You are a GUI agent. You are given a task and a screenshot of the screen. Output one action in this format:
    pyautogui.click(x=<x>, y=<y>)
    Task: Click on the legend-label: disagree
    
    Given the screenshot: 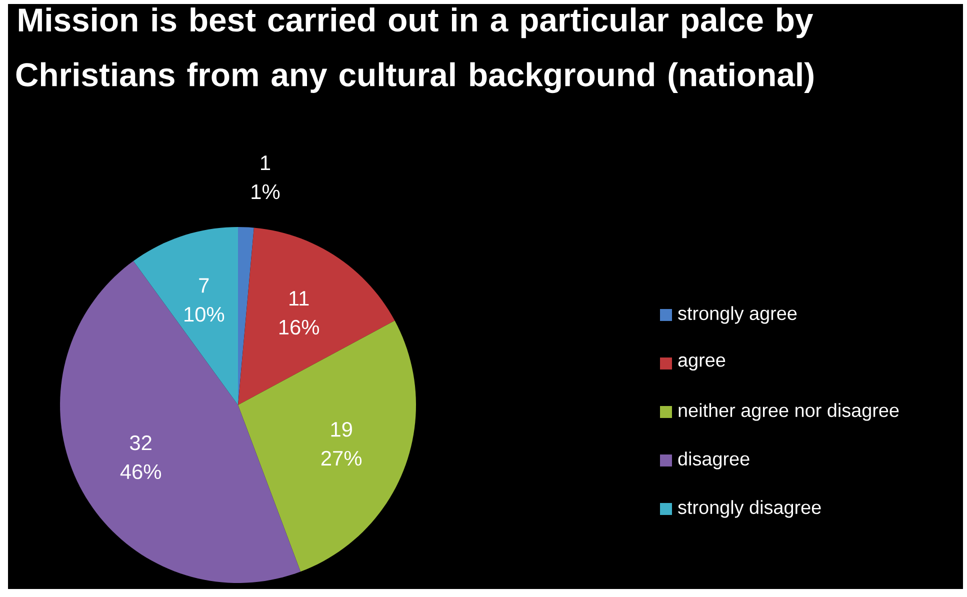 What is the action you would take?
    pyautogui.click(x=714, y=461)
    